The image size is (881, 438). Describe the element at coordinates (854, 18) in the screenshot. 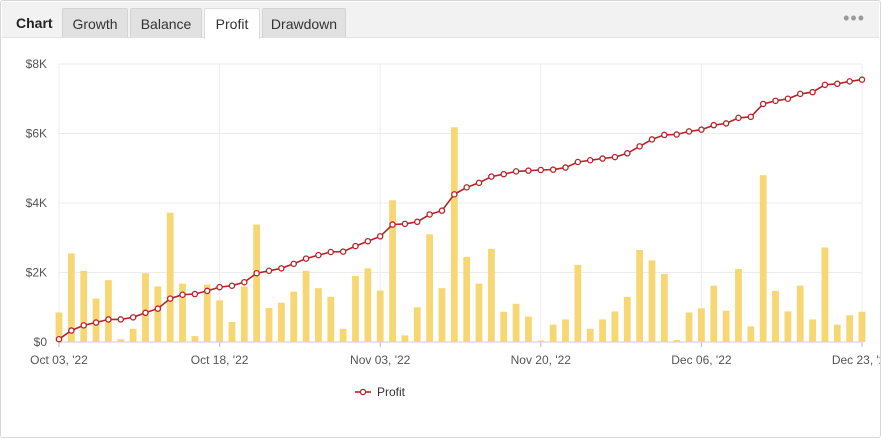

I see `more-dots-icon: •••` at that location.